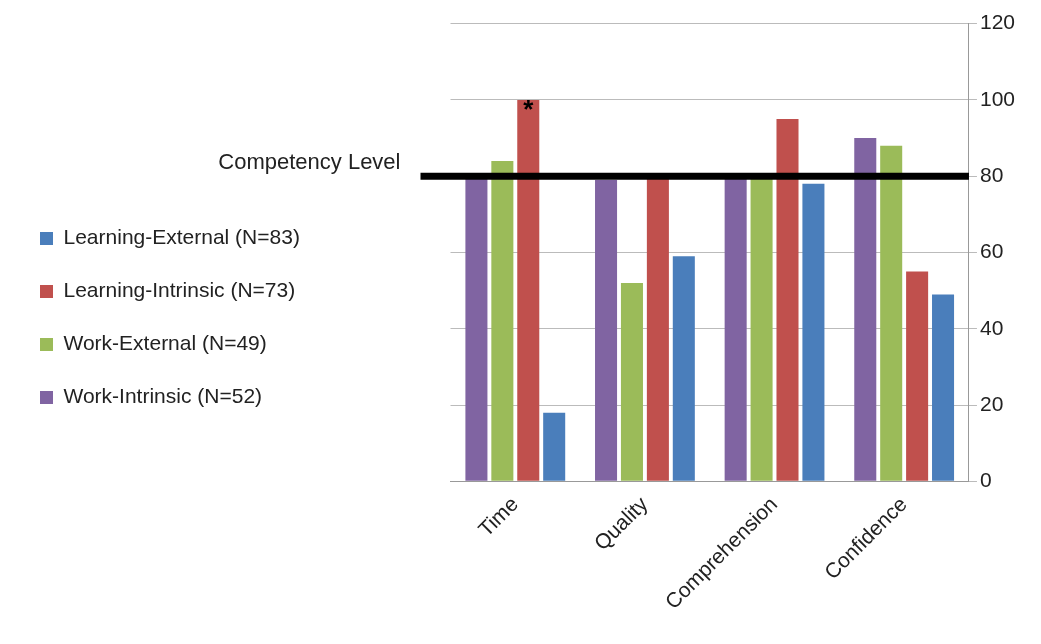  I want to click on legend-label: Work-External (N=49), so click(165, 343).